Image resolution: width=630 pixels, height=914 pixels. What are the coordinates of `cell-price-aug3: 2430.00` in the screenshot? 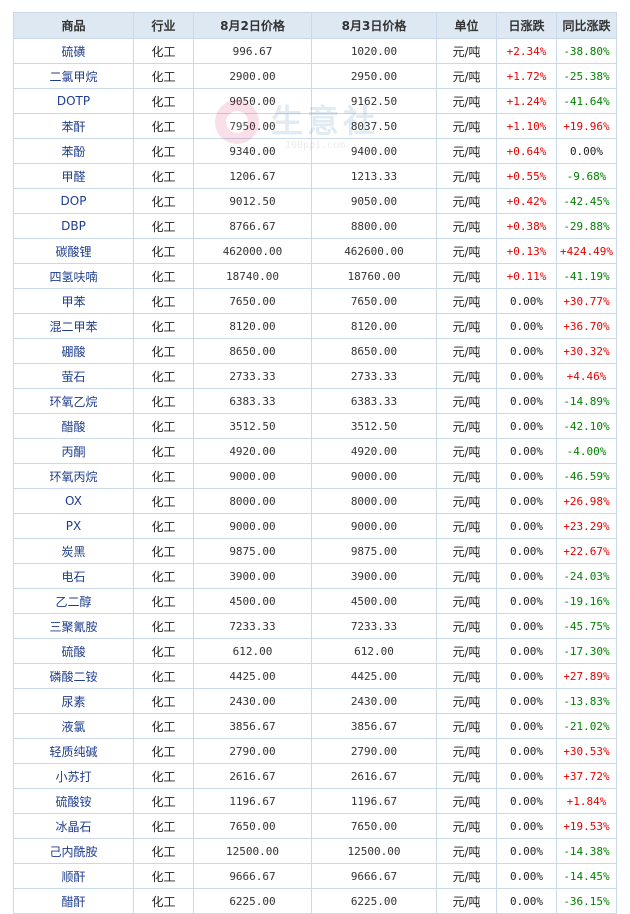 It's located at (374, 701).